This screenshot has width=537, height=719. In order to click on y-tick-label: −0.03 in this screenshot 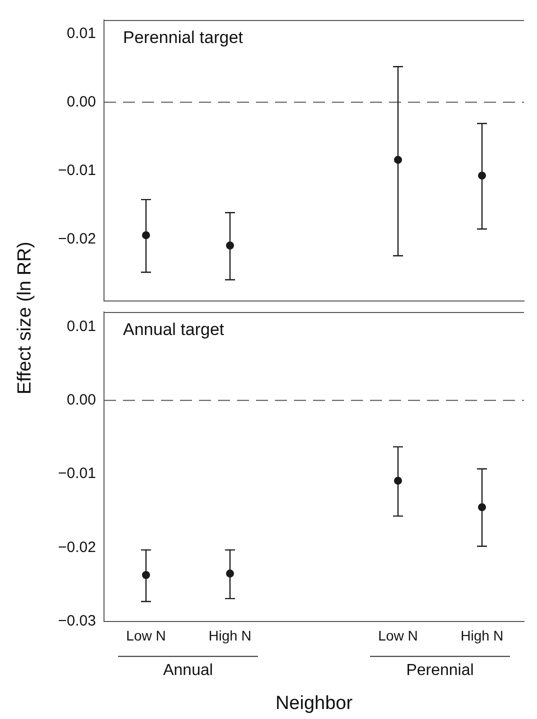, I will do `click(77, 621)`.